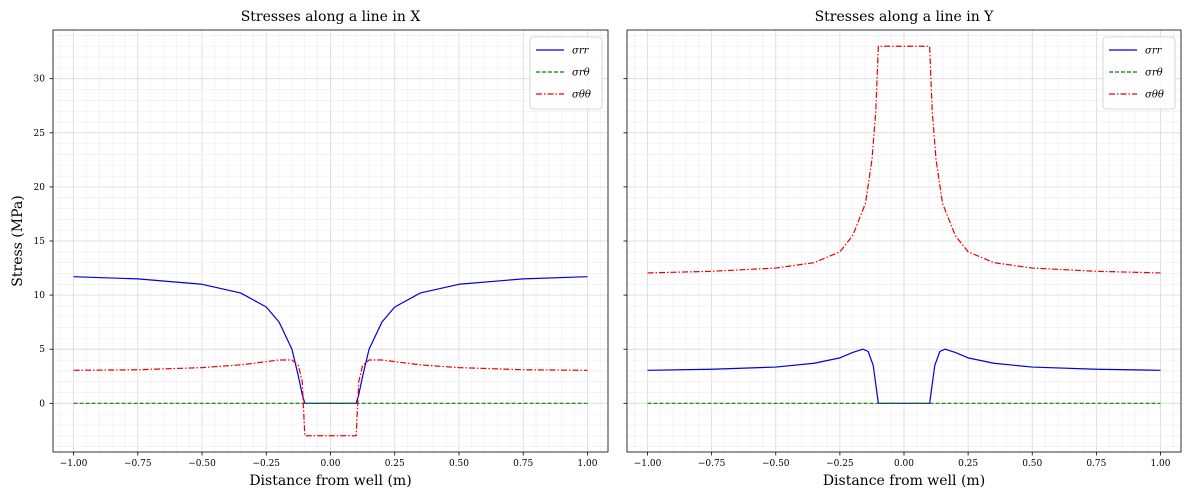 The height and width of the screenshot is (490, 1189). Describe the element at coordinates (42, 404) in the screenshot. I see `y-tick-label: 0` at that location.